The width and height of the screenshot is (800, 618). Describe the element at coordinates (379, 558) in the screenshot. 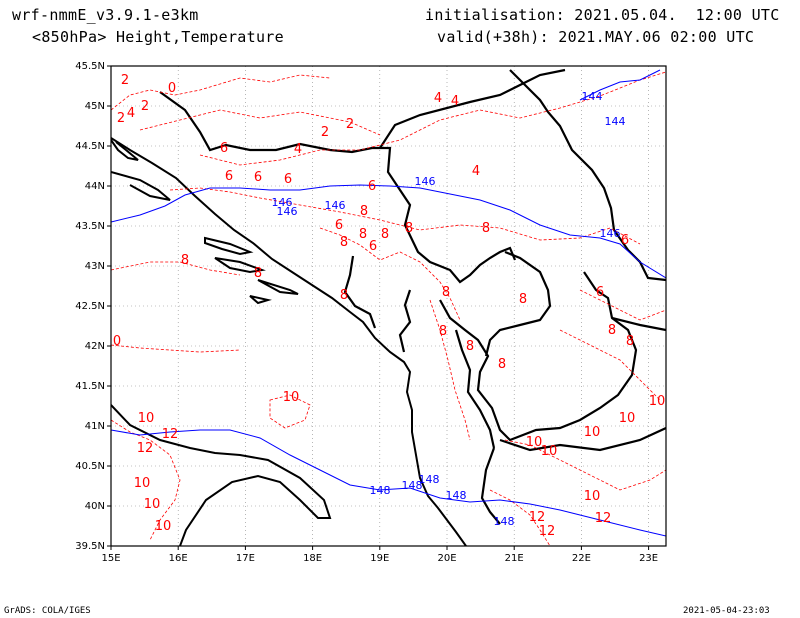

I see `lon-label: 19E` at that location.